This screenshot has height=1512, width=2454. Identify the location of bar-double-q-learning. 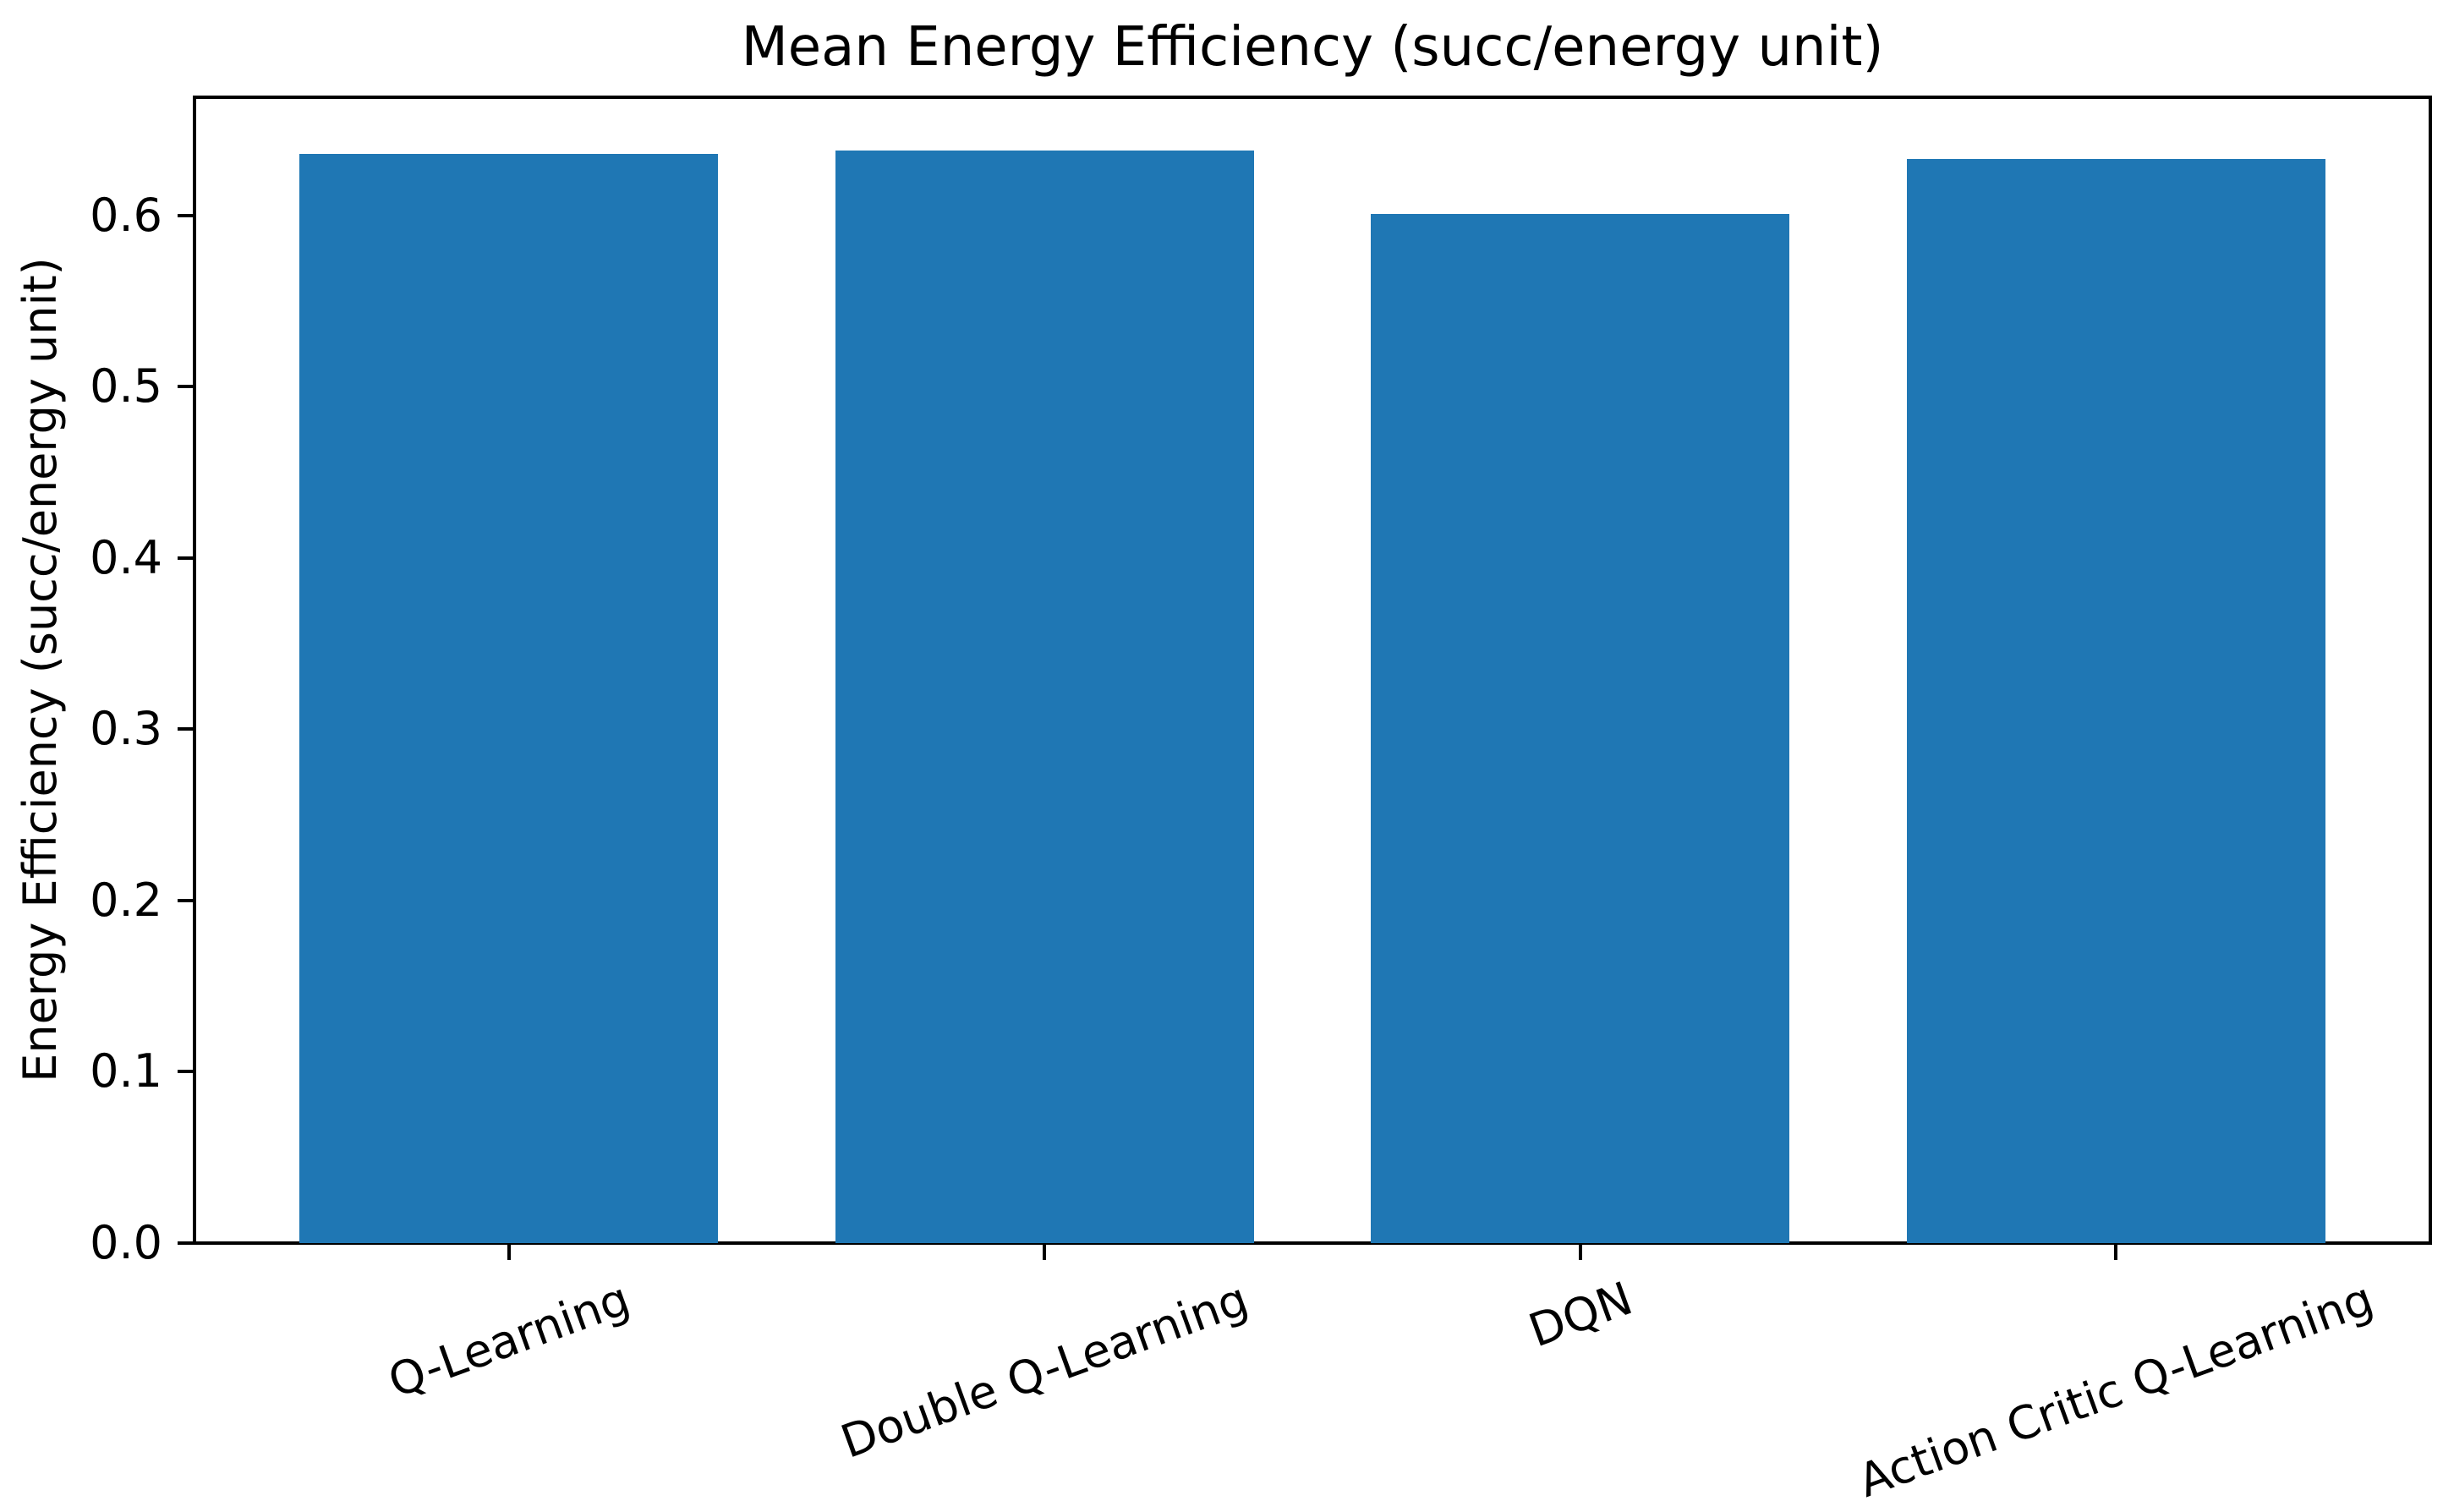
(1044, 696).